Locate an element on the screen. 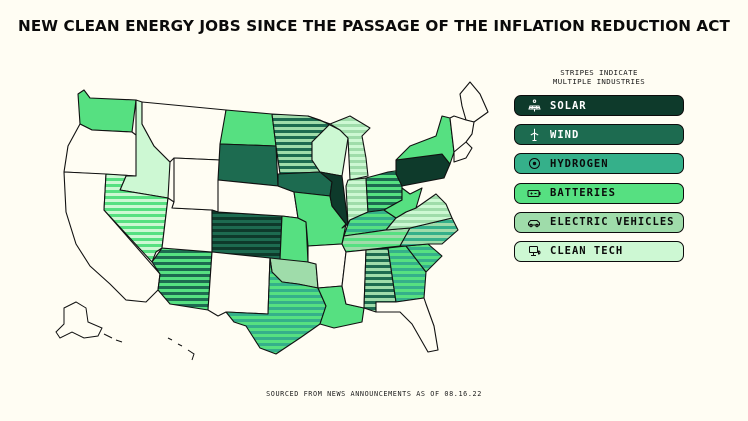 The height and width of the screenshot is (421, 748). legend-item-solar: SOLAR is located at coordinates (599, 105).